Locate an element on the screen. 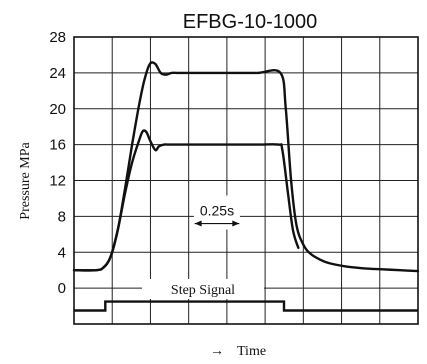  duration-annotation: 0.25s is located at coordinates (216, 212).